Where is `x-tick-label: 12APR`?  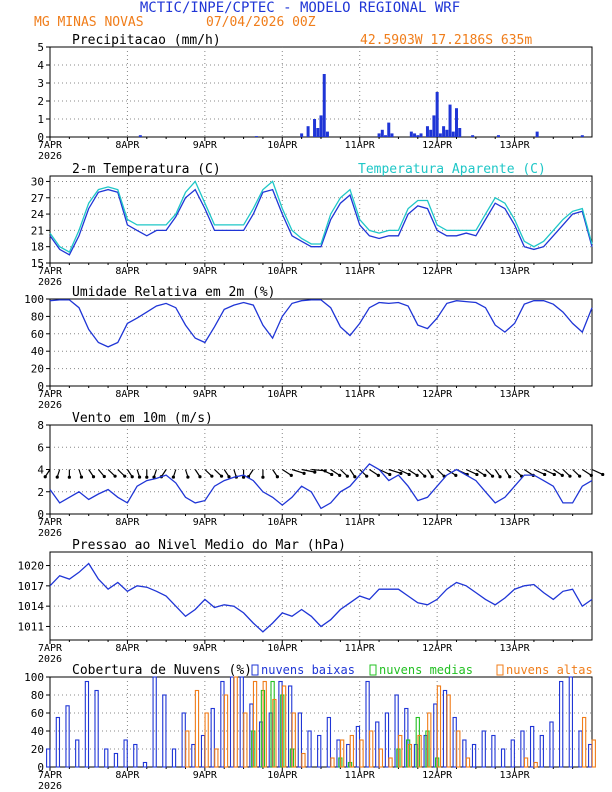 x-tick-label: 12APR is located at coordinates (437, 648).